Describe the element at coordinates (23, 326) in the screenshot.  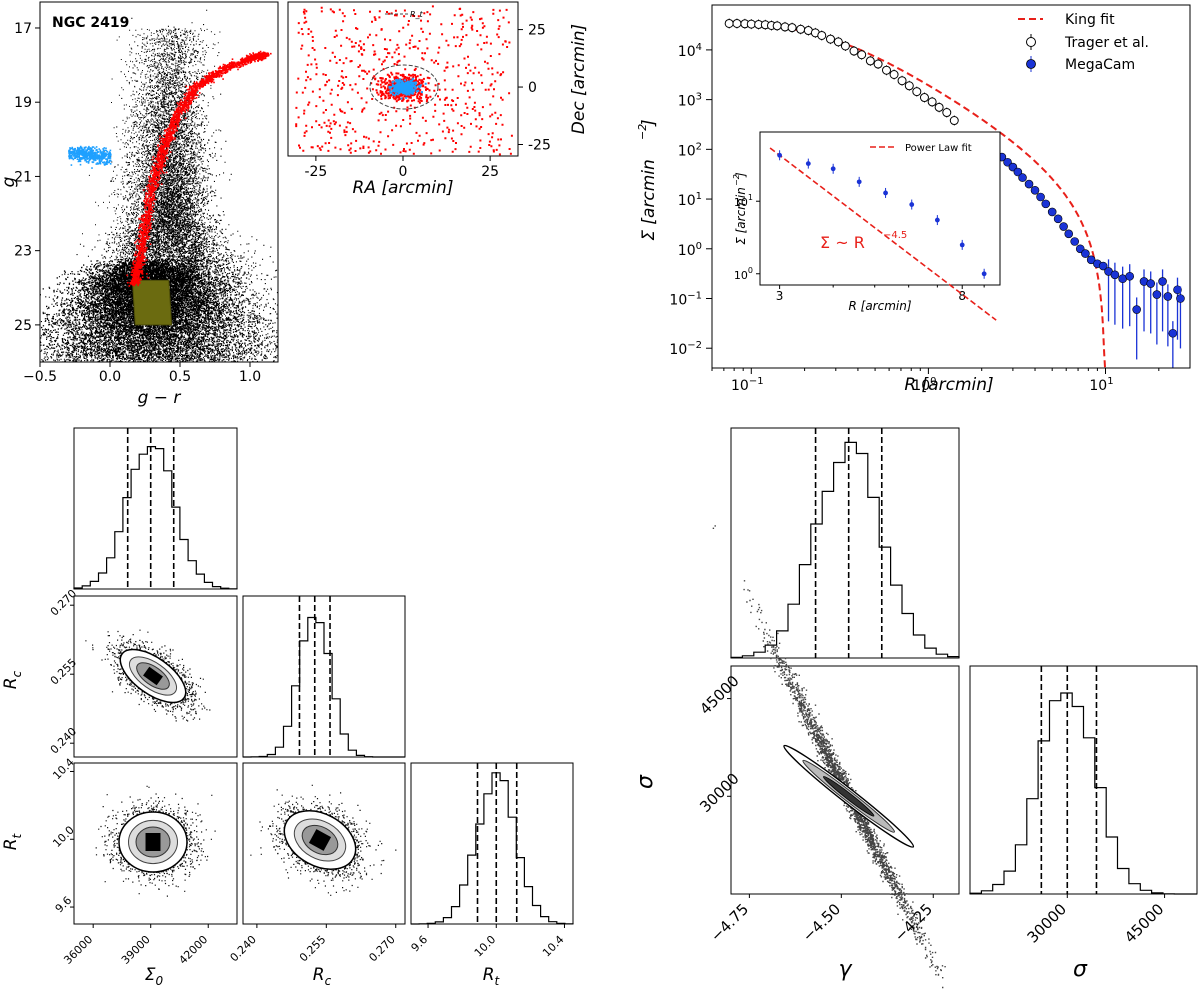
I see `cmd-ytick-label: 25` at that location.